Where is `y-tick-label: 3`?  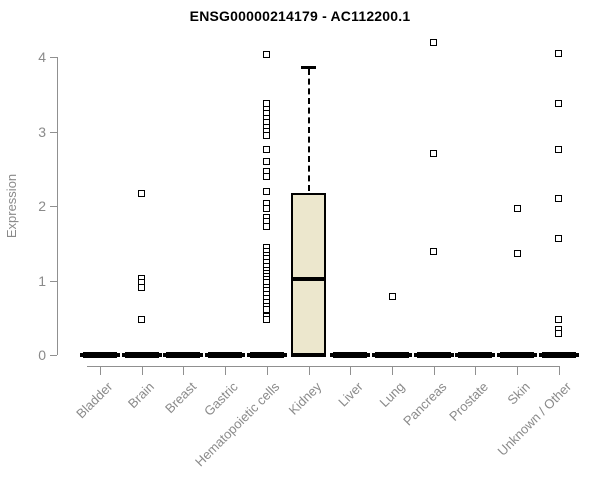 y-tick-label: 3 is located at coordinates (42, 131).